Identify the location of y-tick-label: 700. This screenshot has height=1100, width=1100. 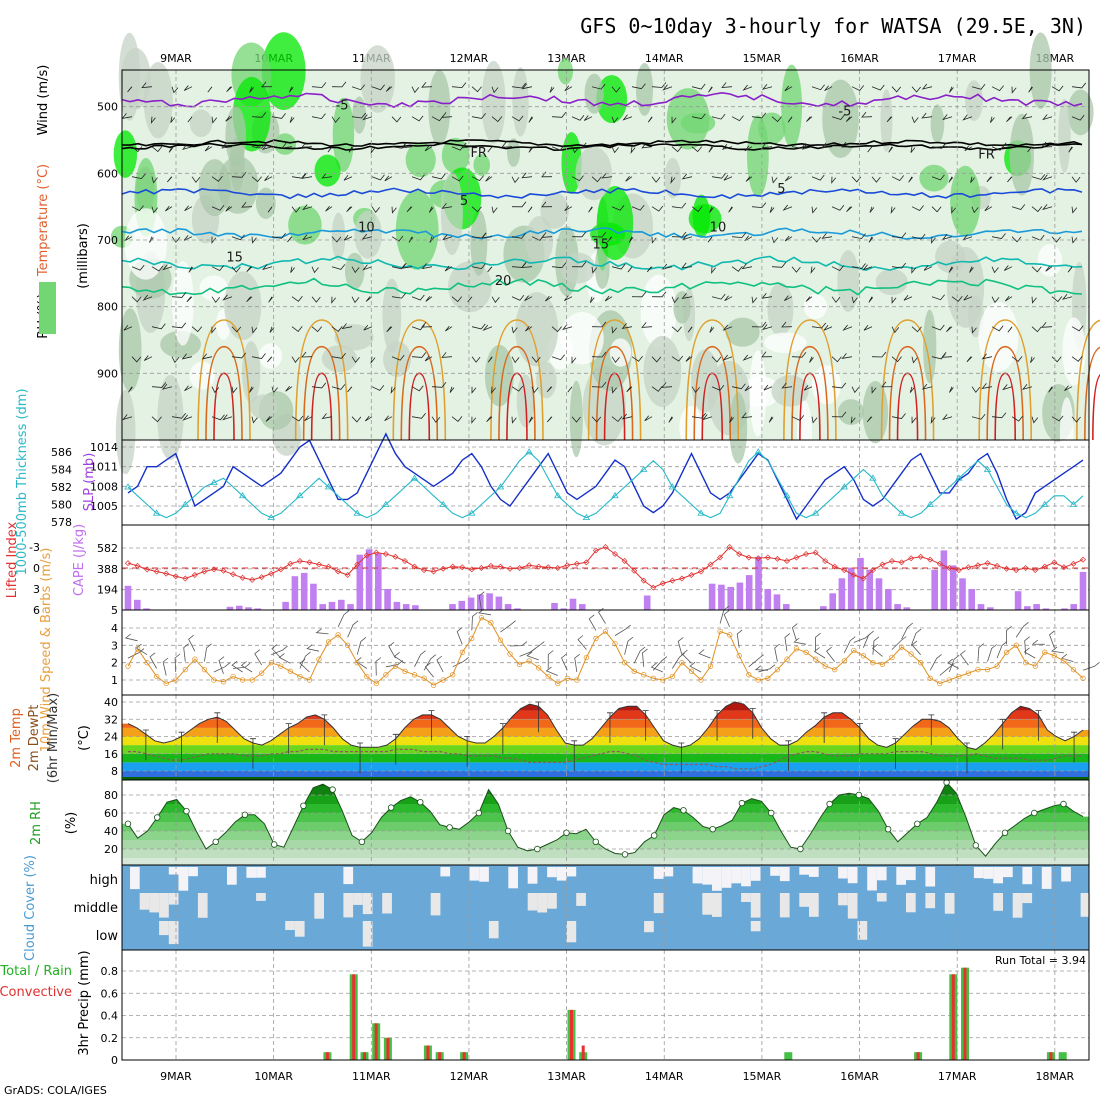
(107, 240).